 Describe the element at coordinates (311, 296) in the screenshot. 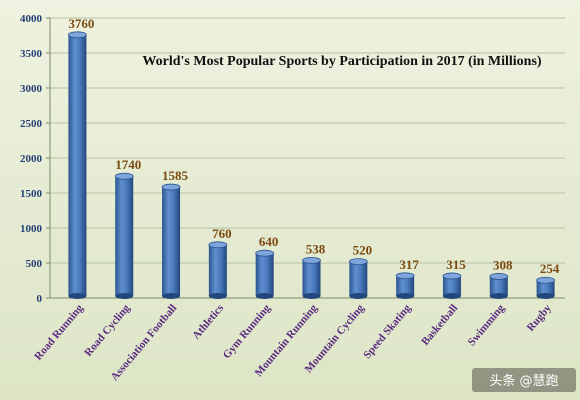

I see `bar-base-mountain-running` at that location.